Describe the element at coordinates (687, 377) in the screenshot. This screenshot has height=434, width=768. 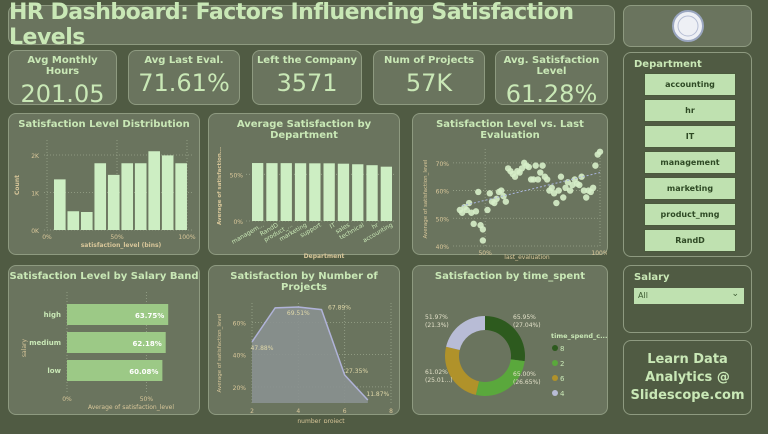
I see `promo-line: Analytics @` at that location.